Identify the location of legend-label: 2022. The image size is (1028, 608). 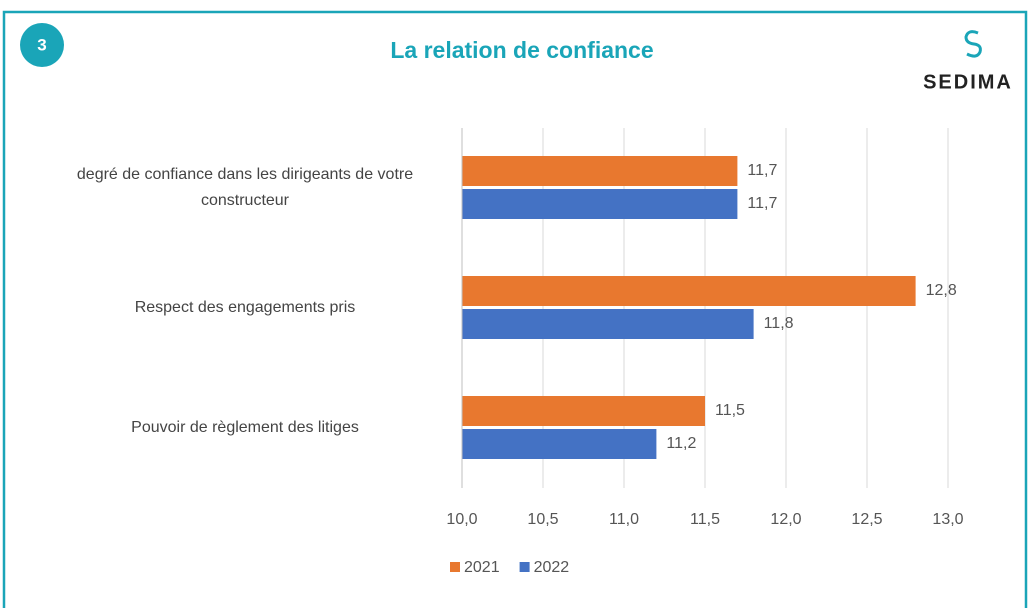
(552, 567).